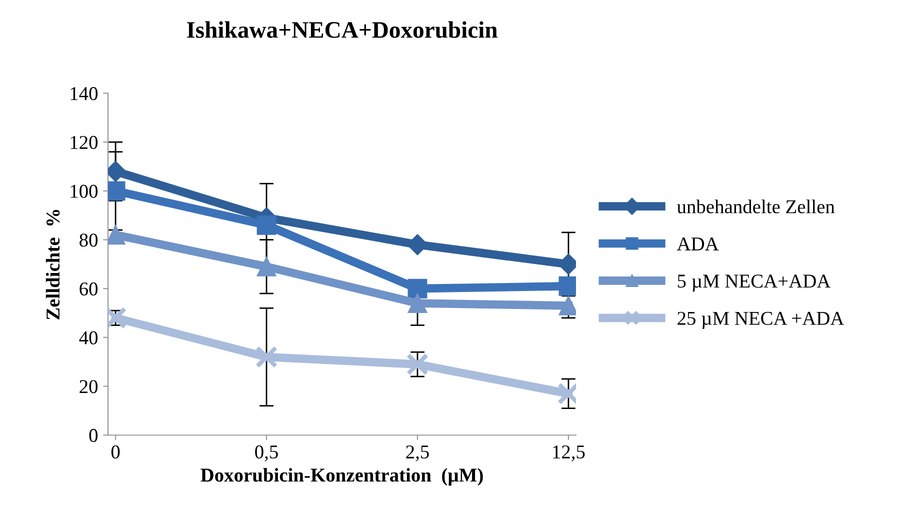 This screenshot has width=900, height=518. What do you see at coordinates (93, 435) in the screenshot?
I see `y-tick-label: 0` at bounding box center [93, 435].